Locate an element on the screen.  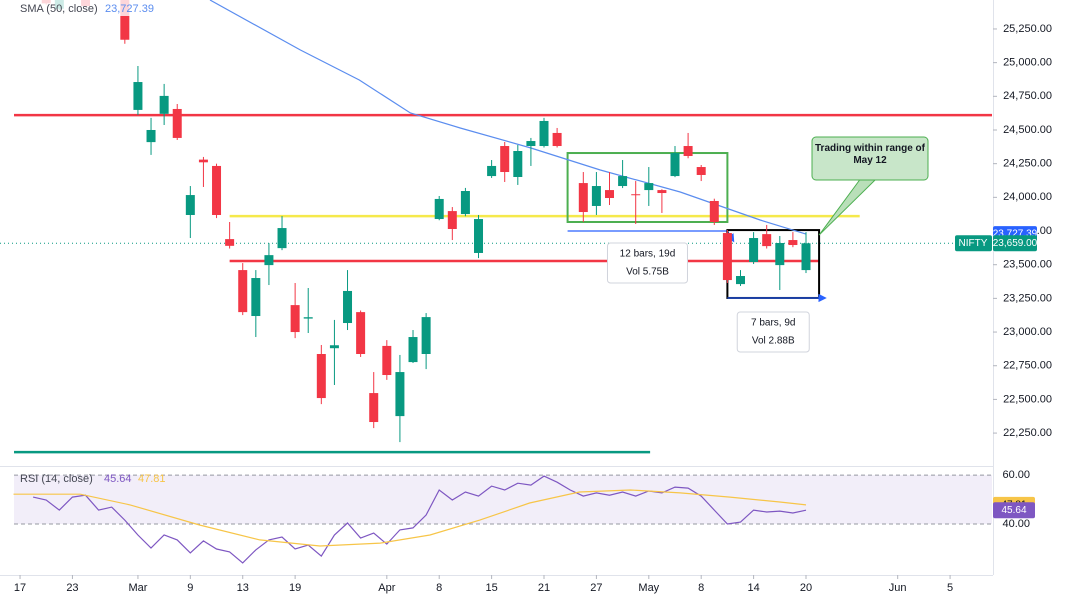
y-tick-label: 25,250.00 is located at coordinates (1027, 29).